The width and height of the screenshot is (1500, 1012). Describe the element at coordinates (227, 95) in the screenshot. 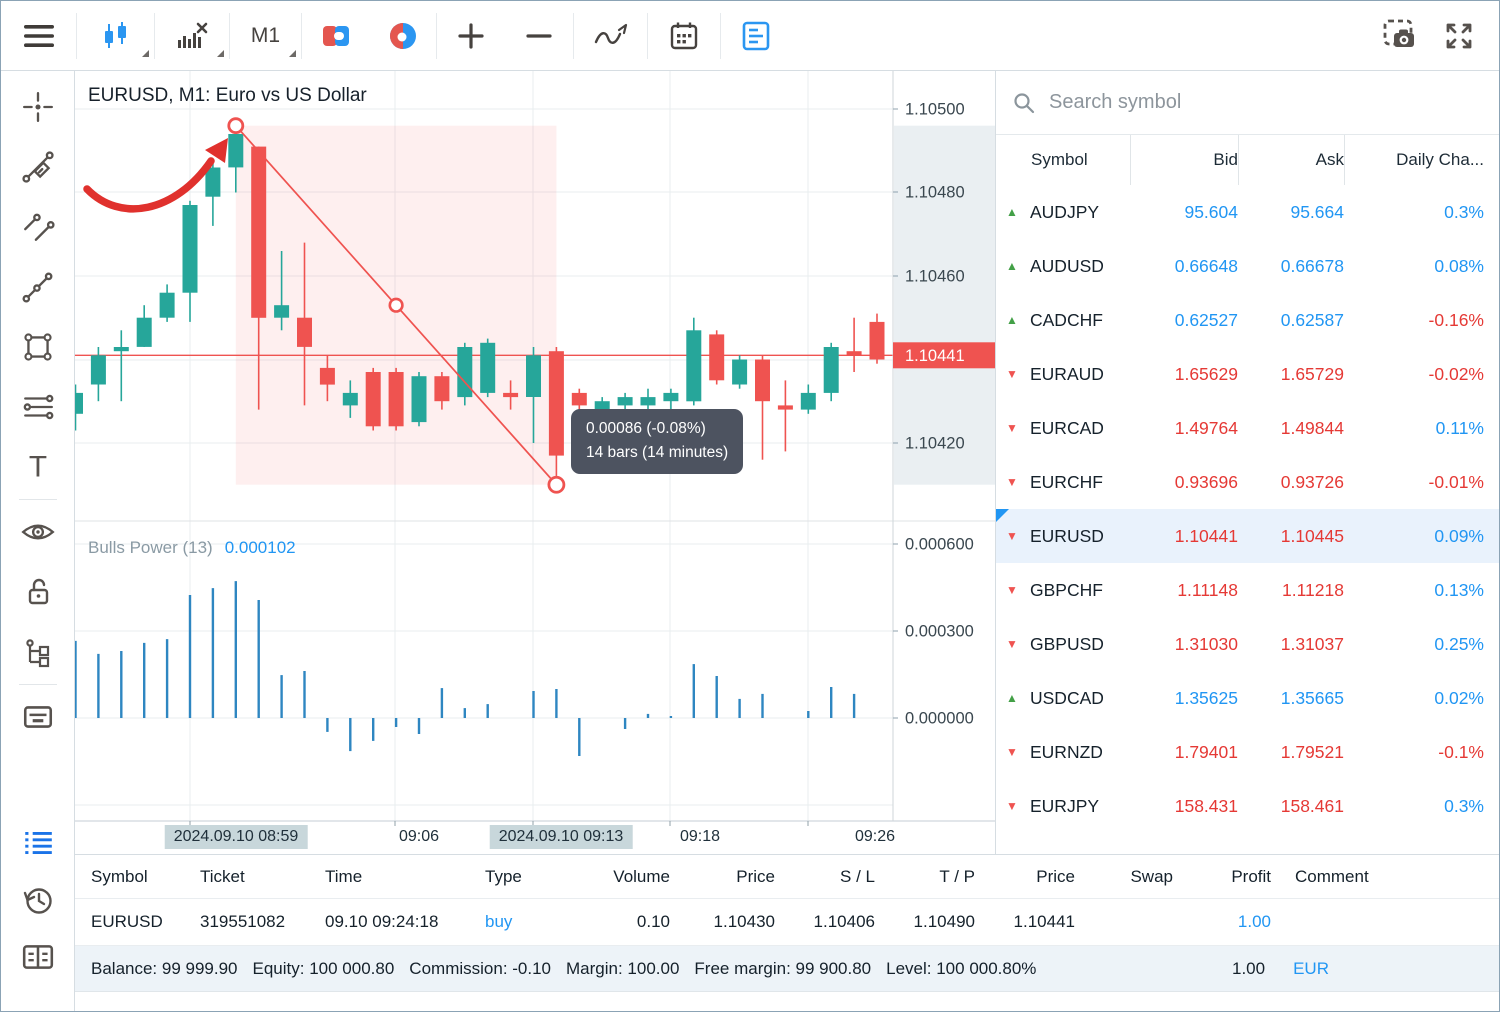

I see `chart-title: EURUSD, M1: Euro vs US Dollar` at that location.